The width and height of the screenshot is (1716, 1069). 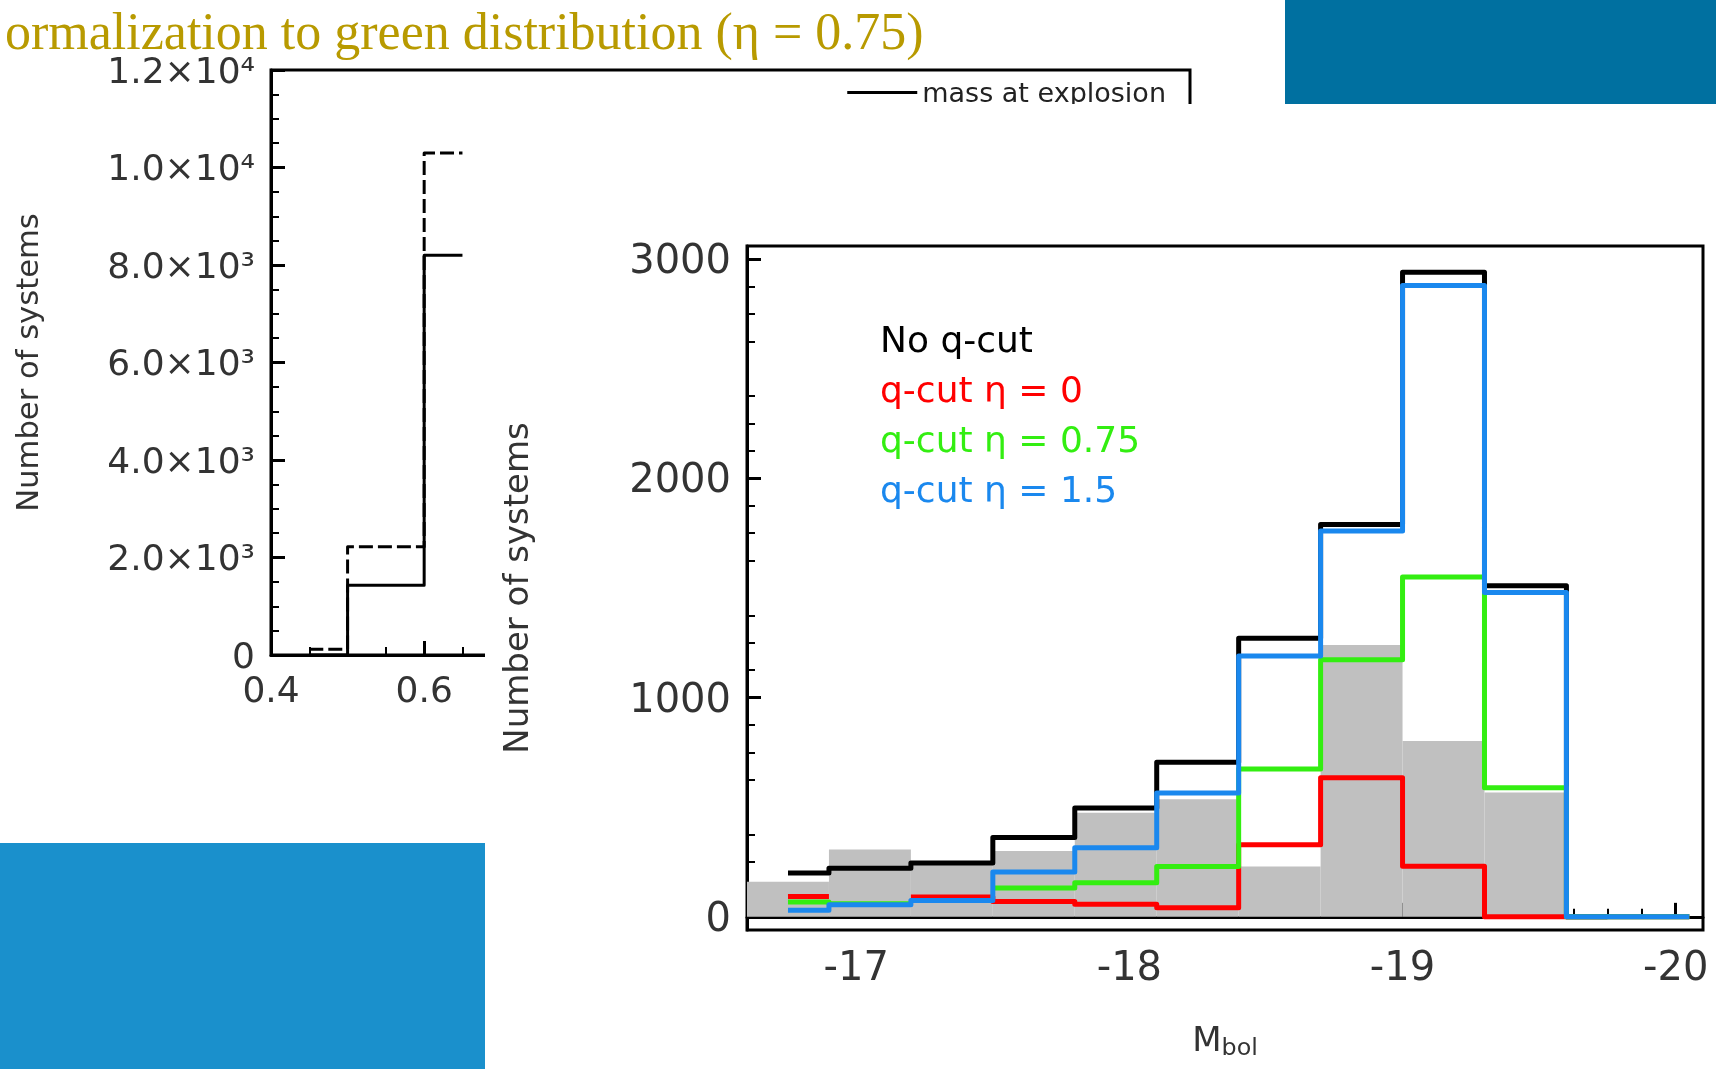 What do you see at coordinates (856, 966) in the screenshot?
I see `x-tick-label: -17` at bounding box center [856, 966].